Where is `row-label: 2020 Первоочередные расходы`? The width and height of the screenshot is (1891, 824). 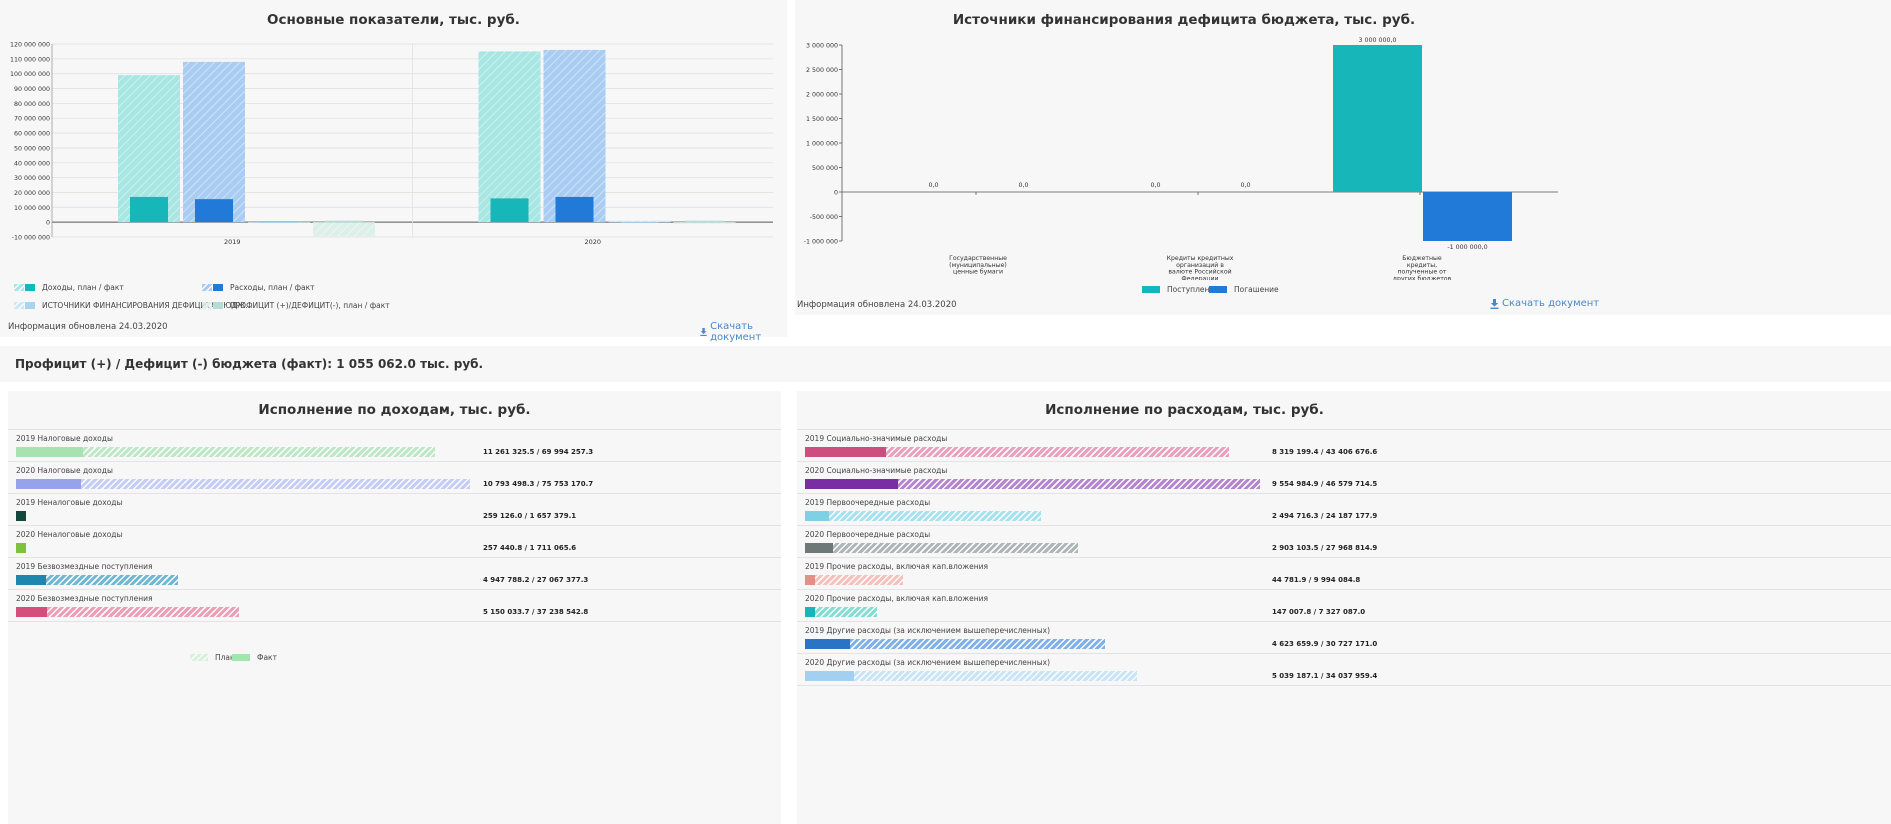 row-label: 2020 Первоочередные расходы is located at coordinates (868, 534).